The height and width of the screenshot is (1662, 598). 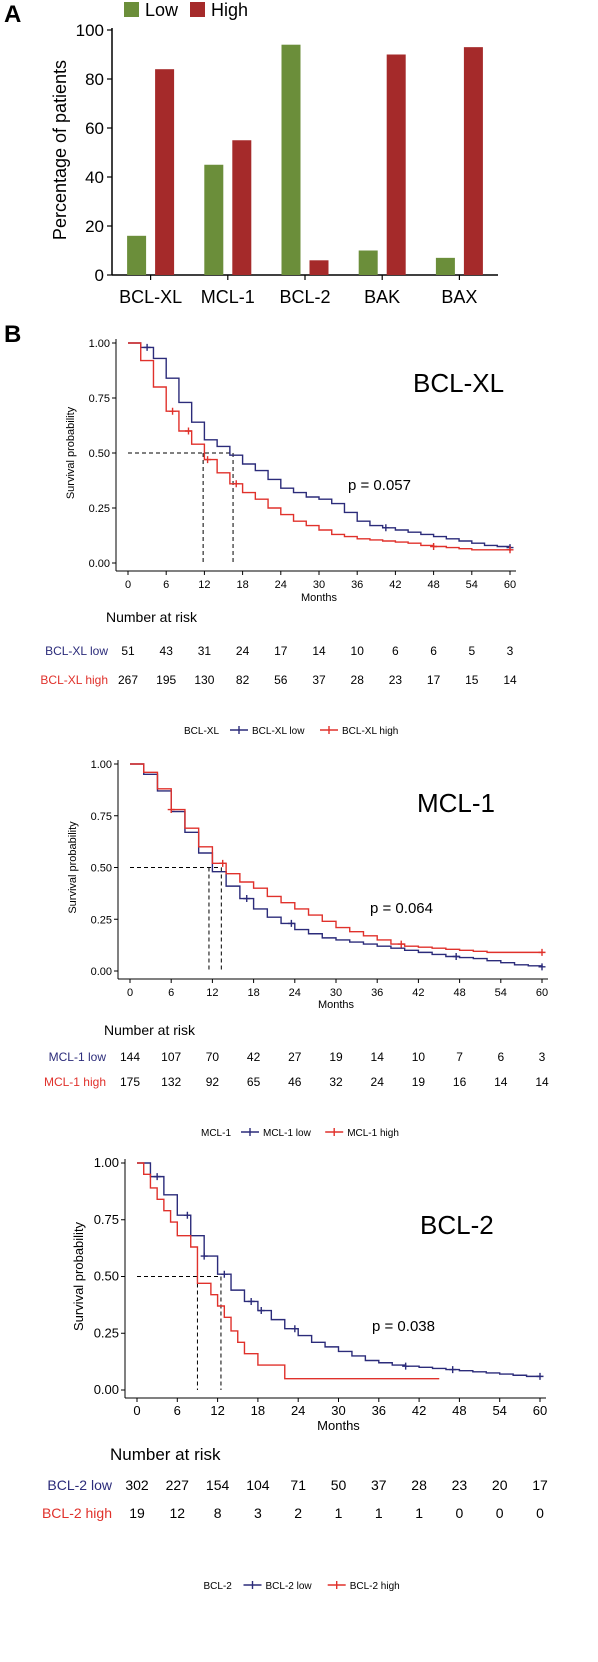 I want to click on bar-category-label: BCL-2, so click(x=304, y=297).